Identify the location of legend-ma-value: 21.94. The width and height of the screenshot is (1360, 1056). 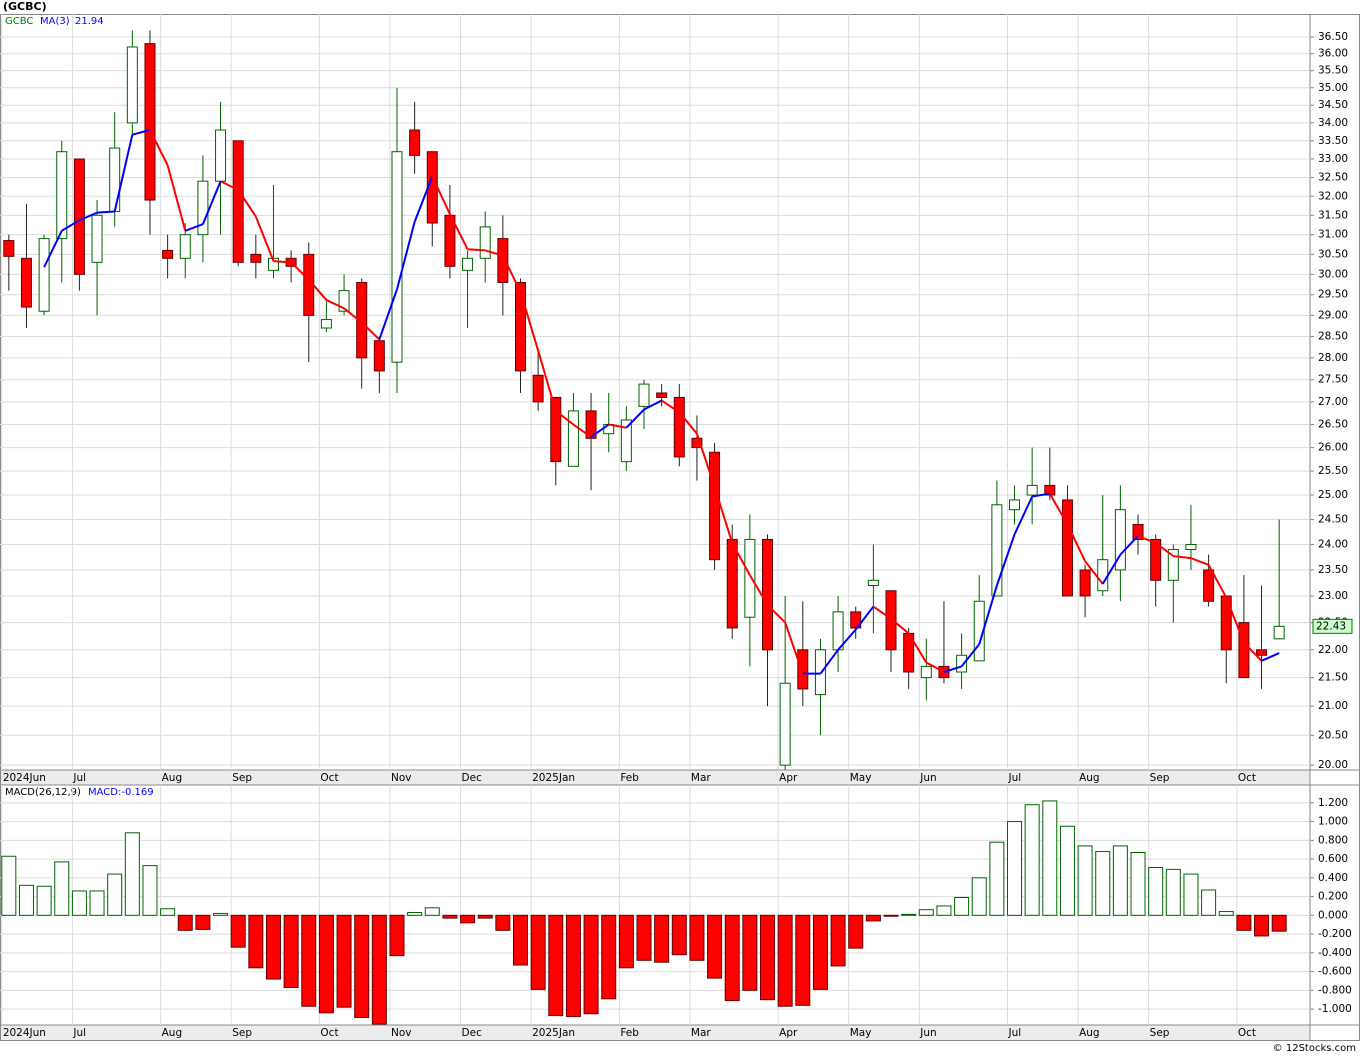
(89, 21).